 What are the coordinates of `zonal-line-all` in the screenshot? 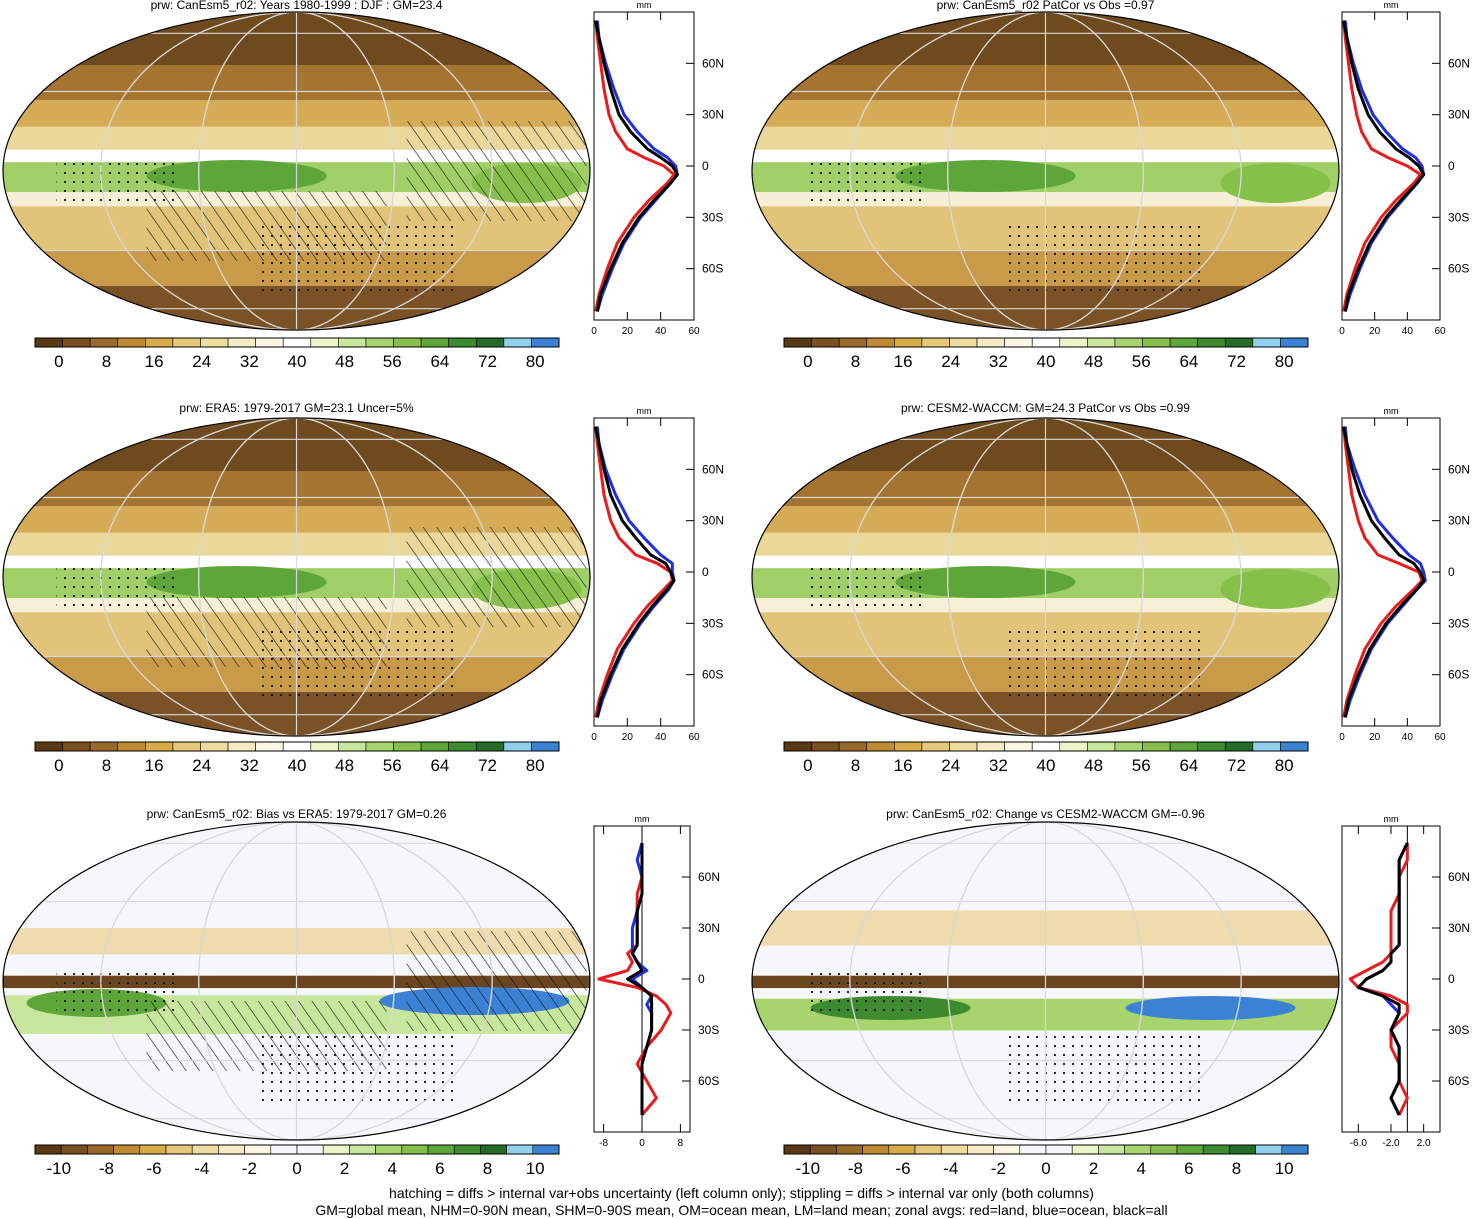 It's located at (1384, 572).